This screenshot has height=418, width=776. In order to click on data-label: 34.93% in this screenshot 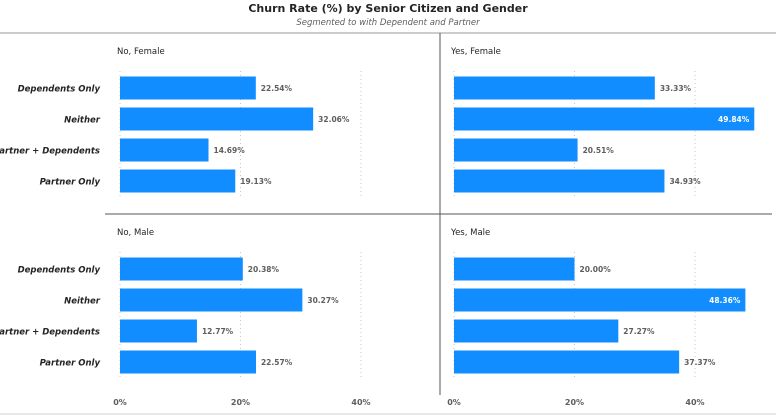, I will do `click(685, 181)`.